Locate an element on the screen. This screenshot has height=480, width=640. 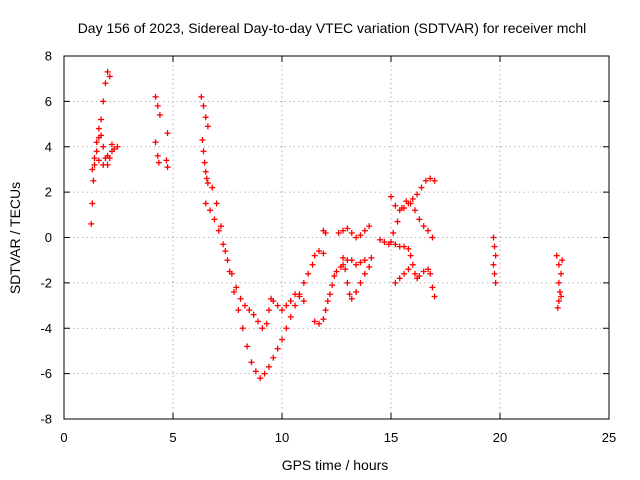
x-tick-label: 0 is located at coordinates (63, 437).